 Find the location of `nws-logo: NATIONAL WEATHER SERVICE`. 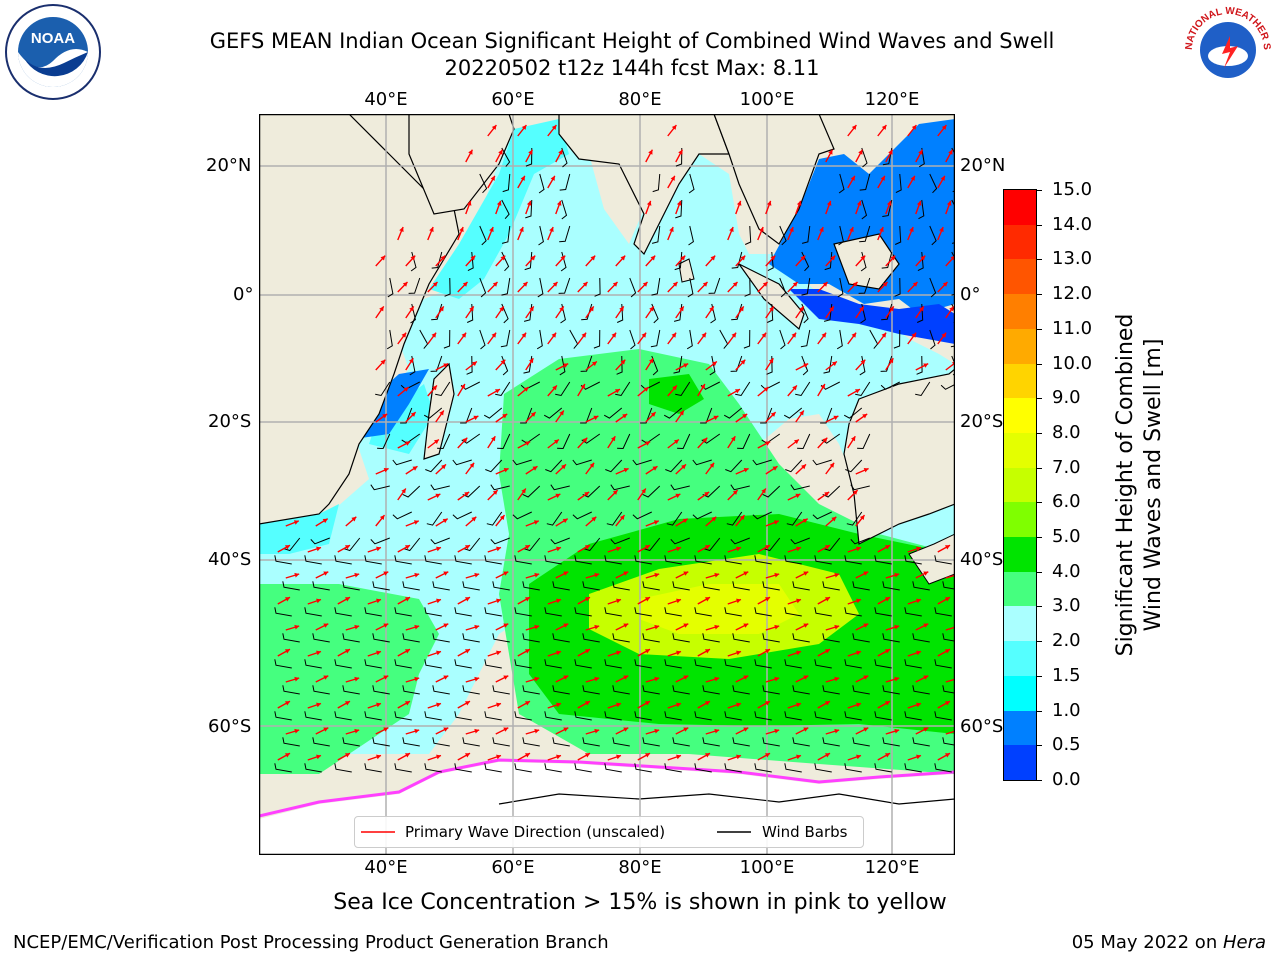

nws-logo: NATIONAL WEATHER SERVICE is located at coordinates (1226, 48).